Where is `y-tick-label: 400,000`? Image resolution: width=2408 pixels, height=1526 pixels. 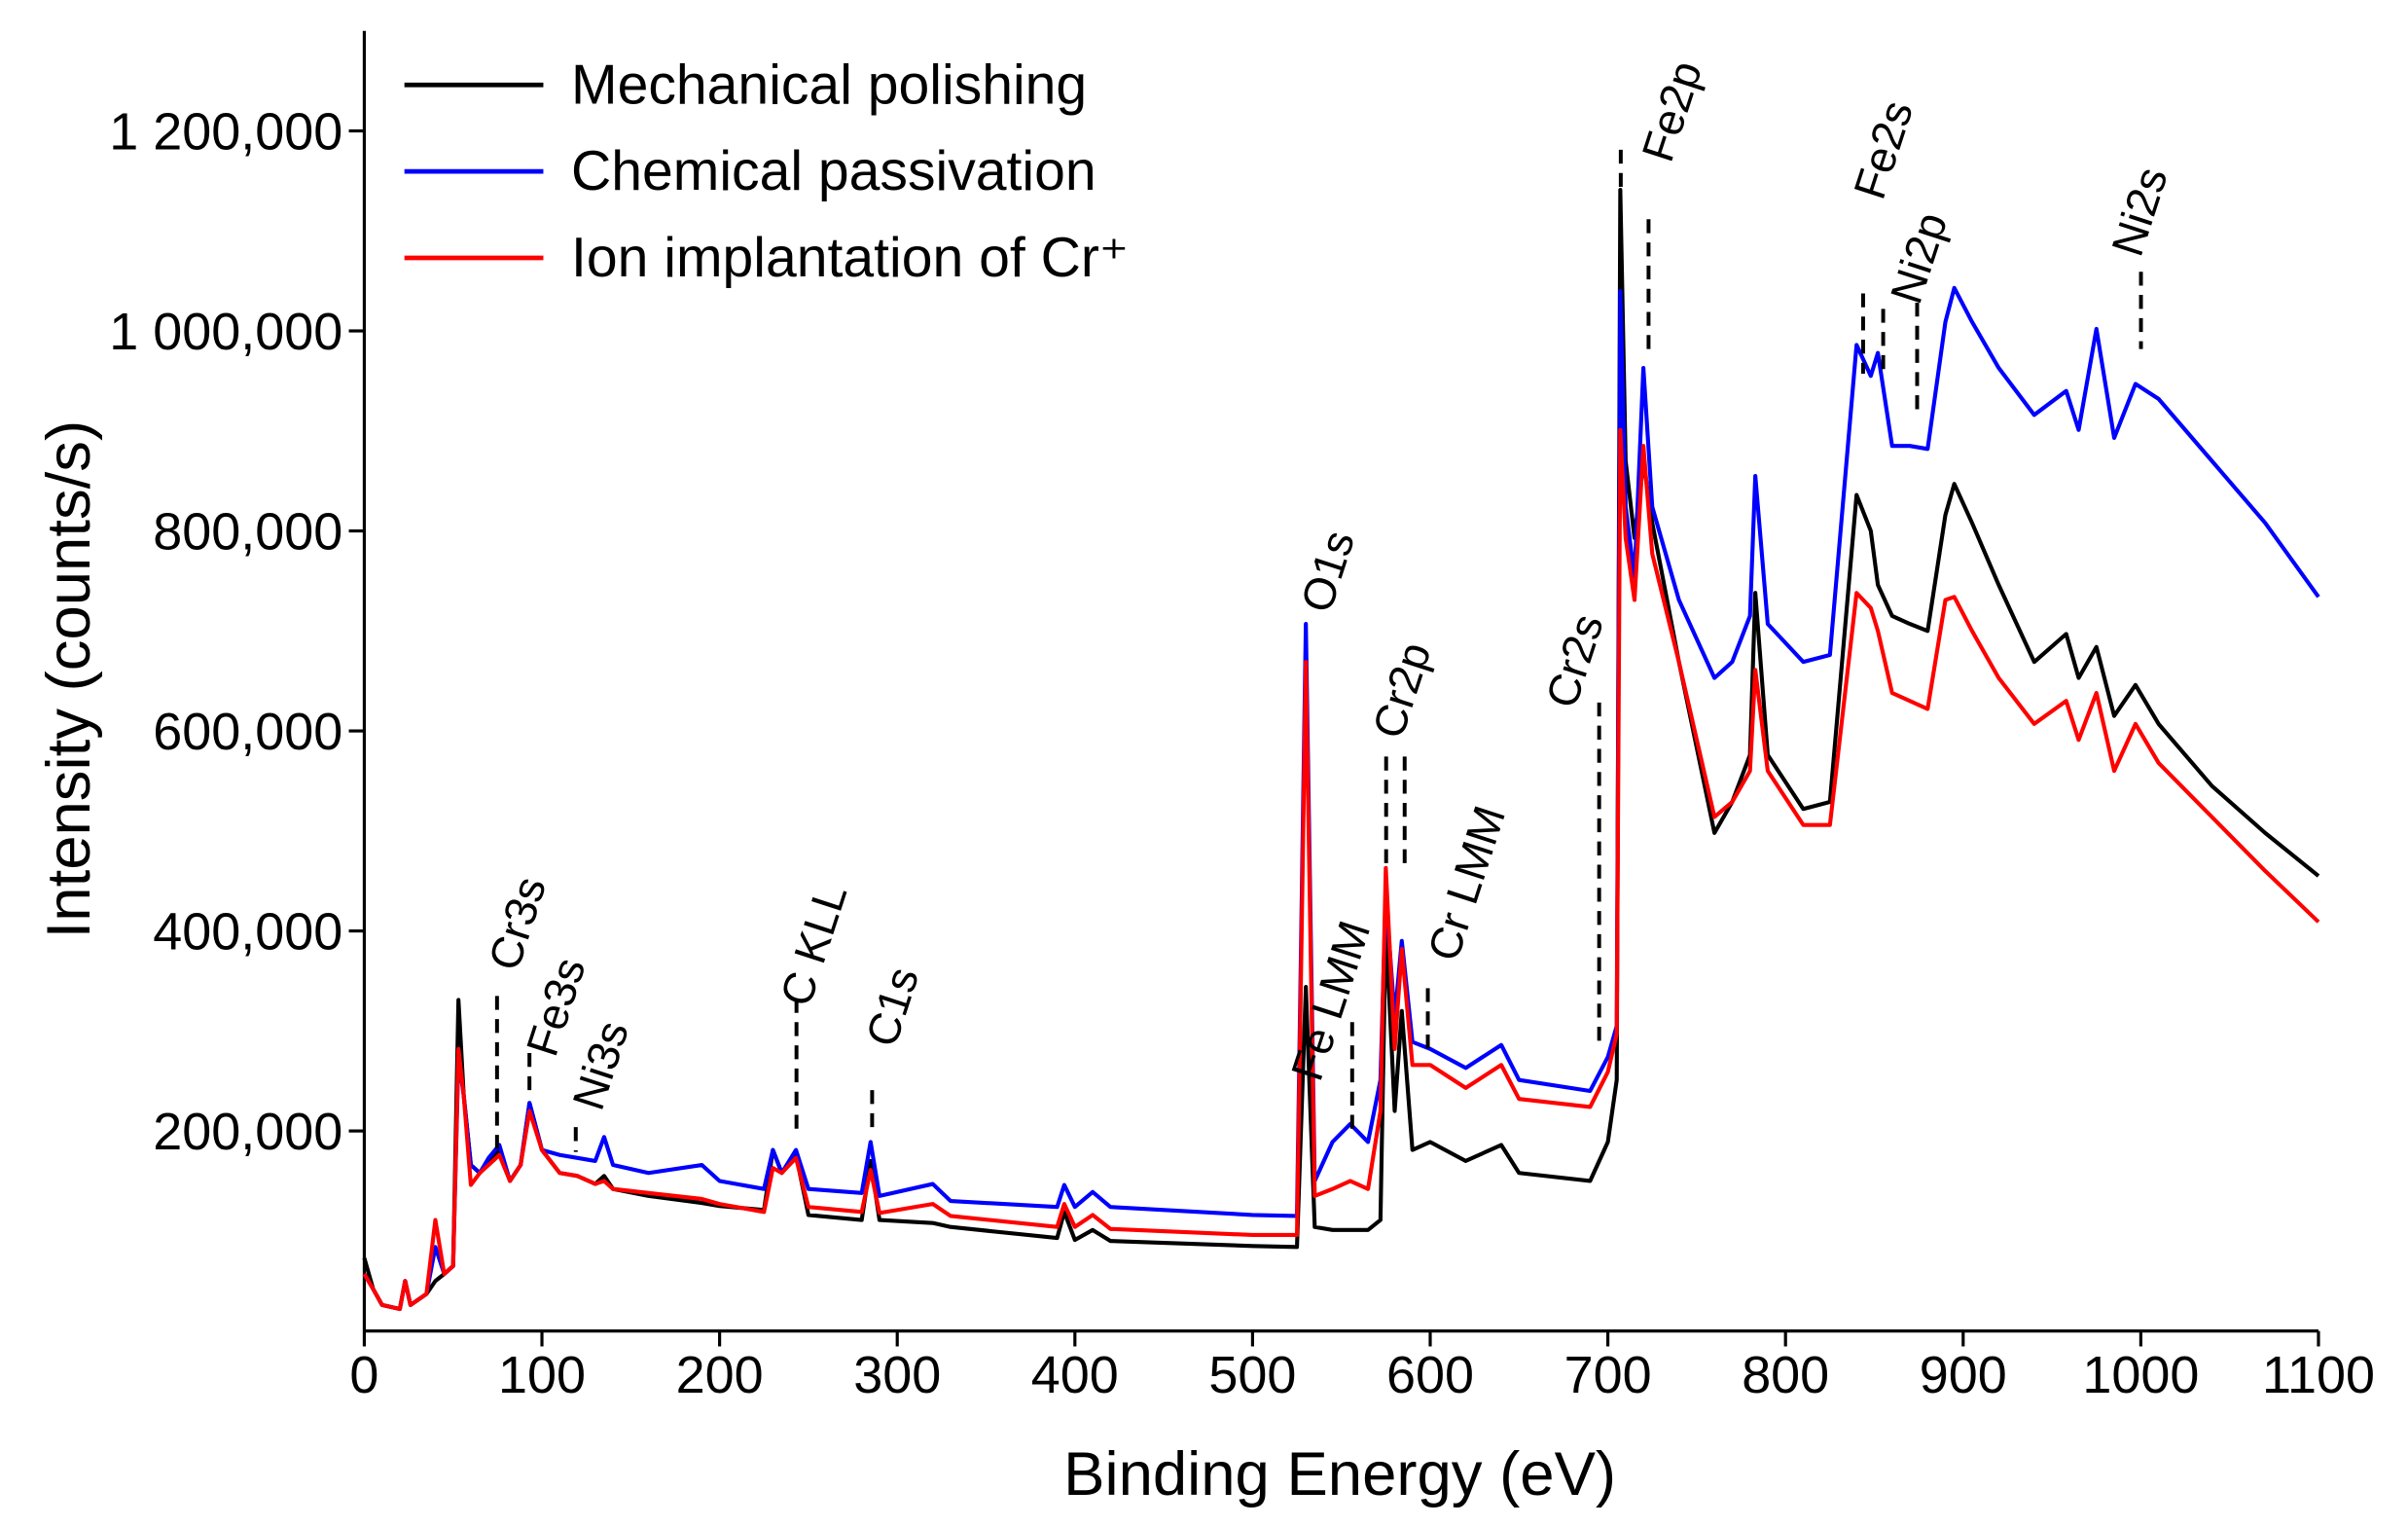 y-tick-label: 400,000 is located at coordinates (247, 933).